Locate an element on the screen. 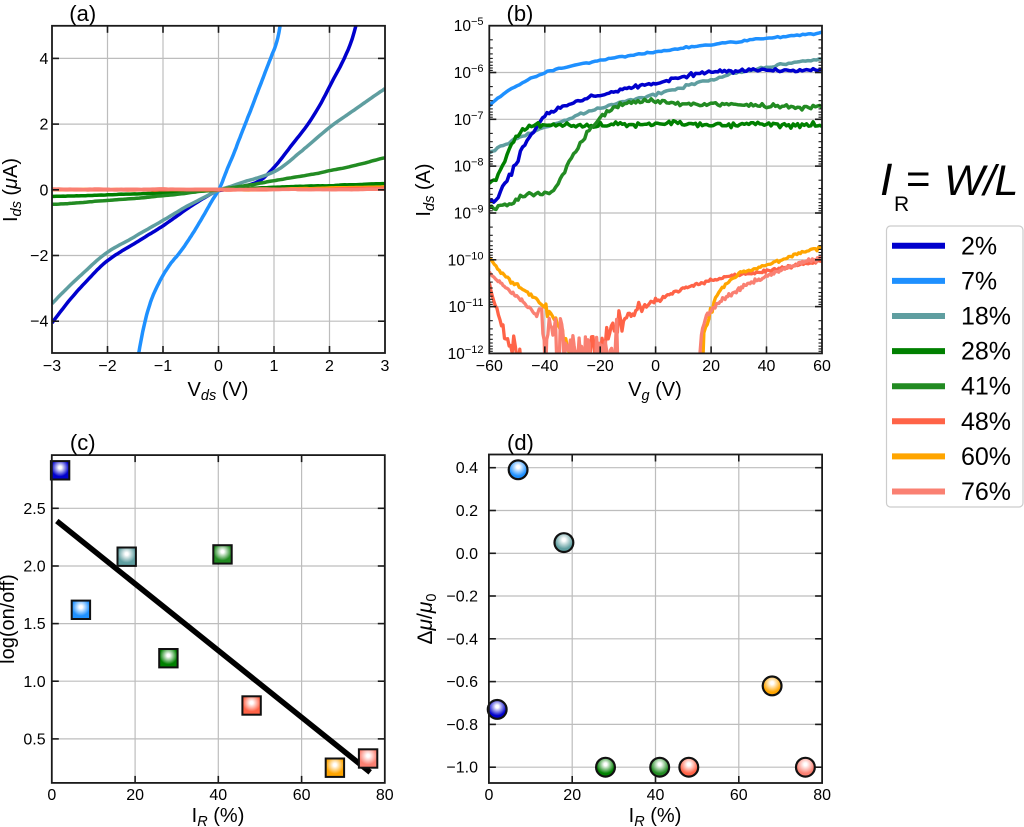 The image size is (1024, 827). svg-text: 0.4 is located at coordinates (467, 468).